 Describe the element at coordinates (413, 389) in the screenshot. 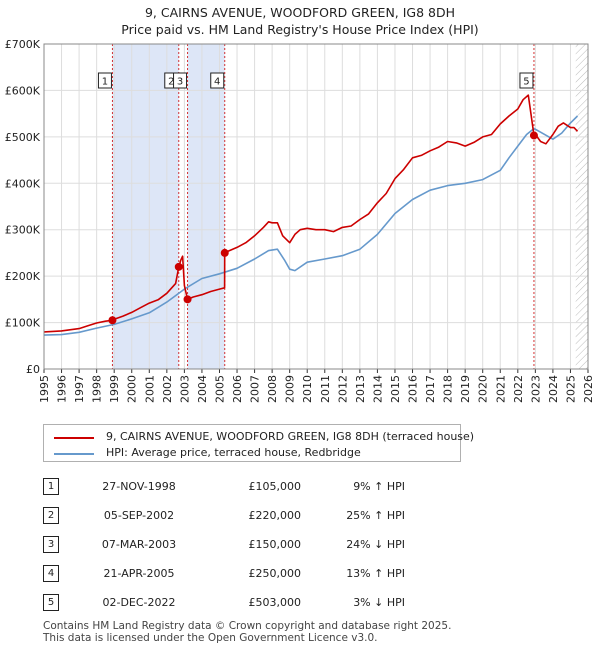

I see `x-tick-label: 2016` at that location.